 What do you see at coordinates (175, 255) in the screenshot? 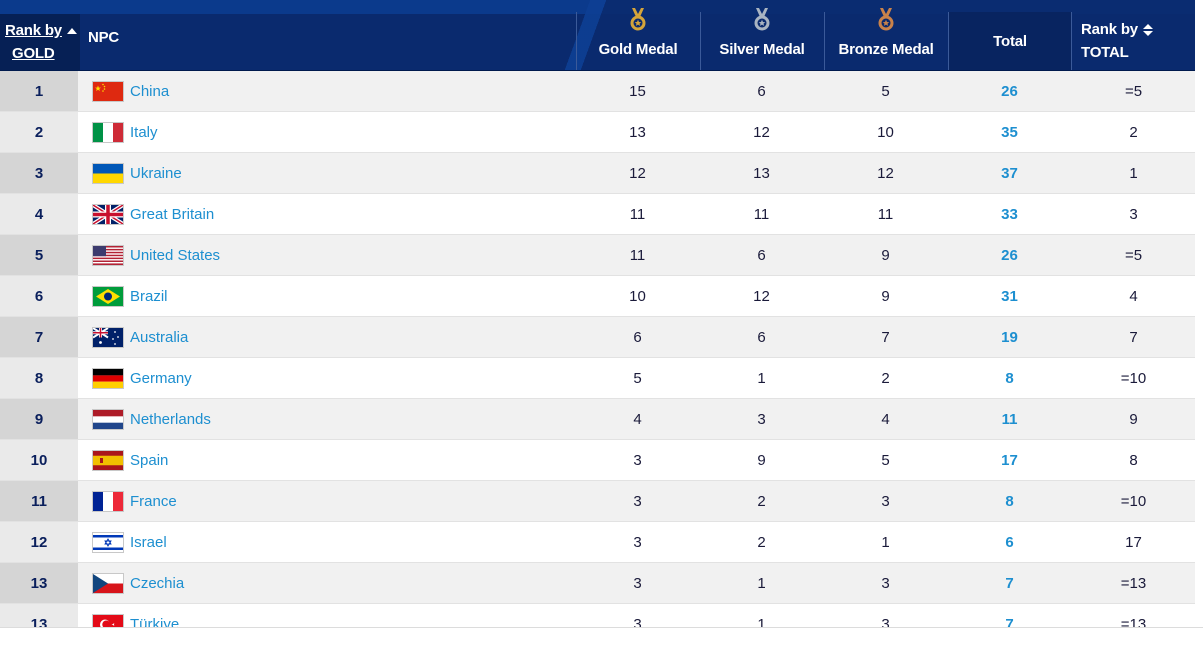
I see `country-link: United States` at bounding box center [175, 255].